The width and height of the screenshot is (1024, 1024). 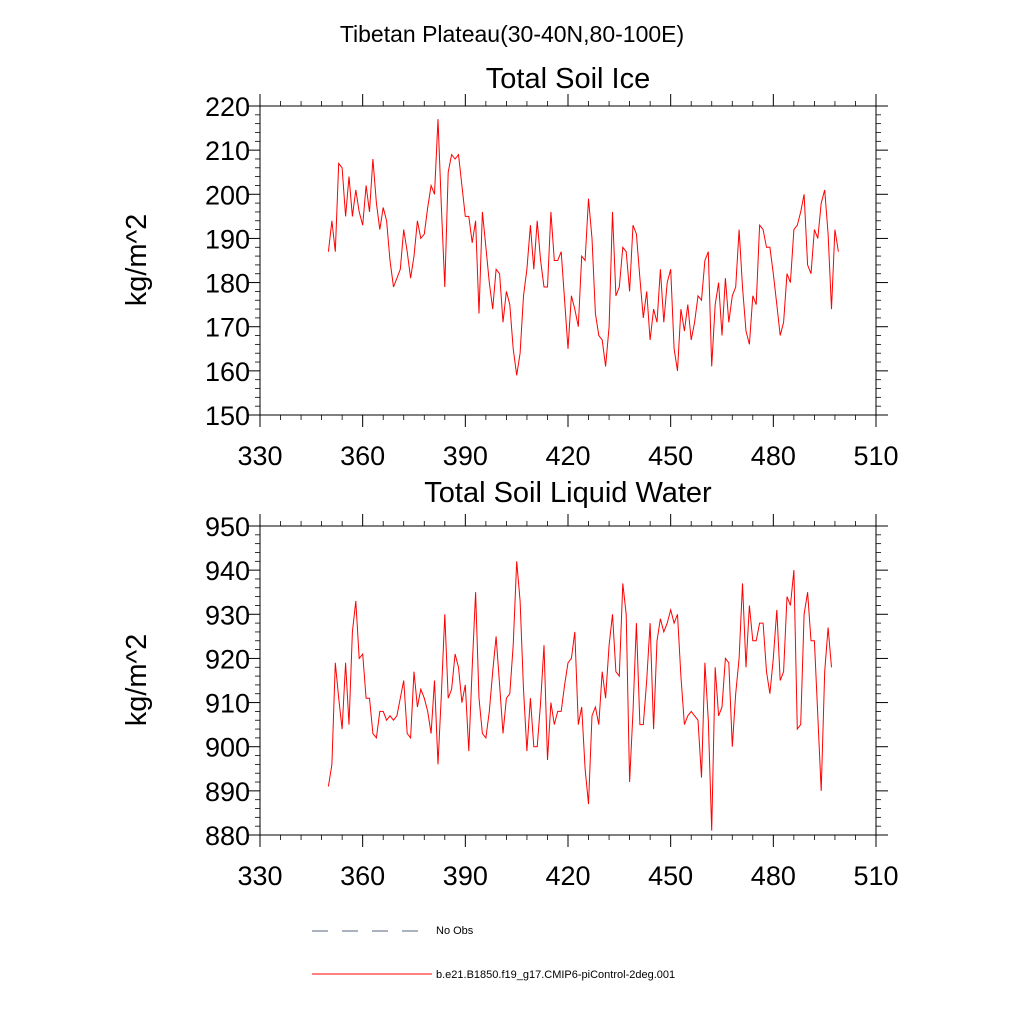 What do you see at coordinates (579, 696) in the screenshot?
I see `series-line-liquid-water` at bounding box center [579, 696].